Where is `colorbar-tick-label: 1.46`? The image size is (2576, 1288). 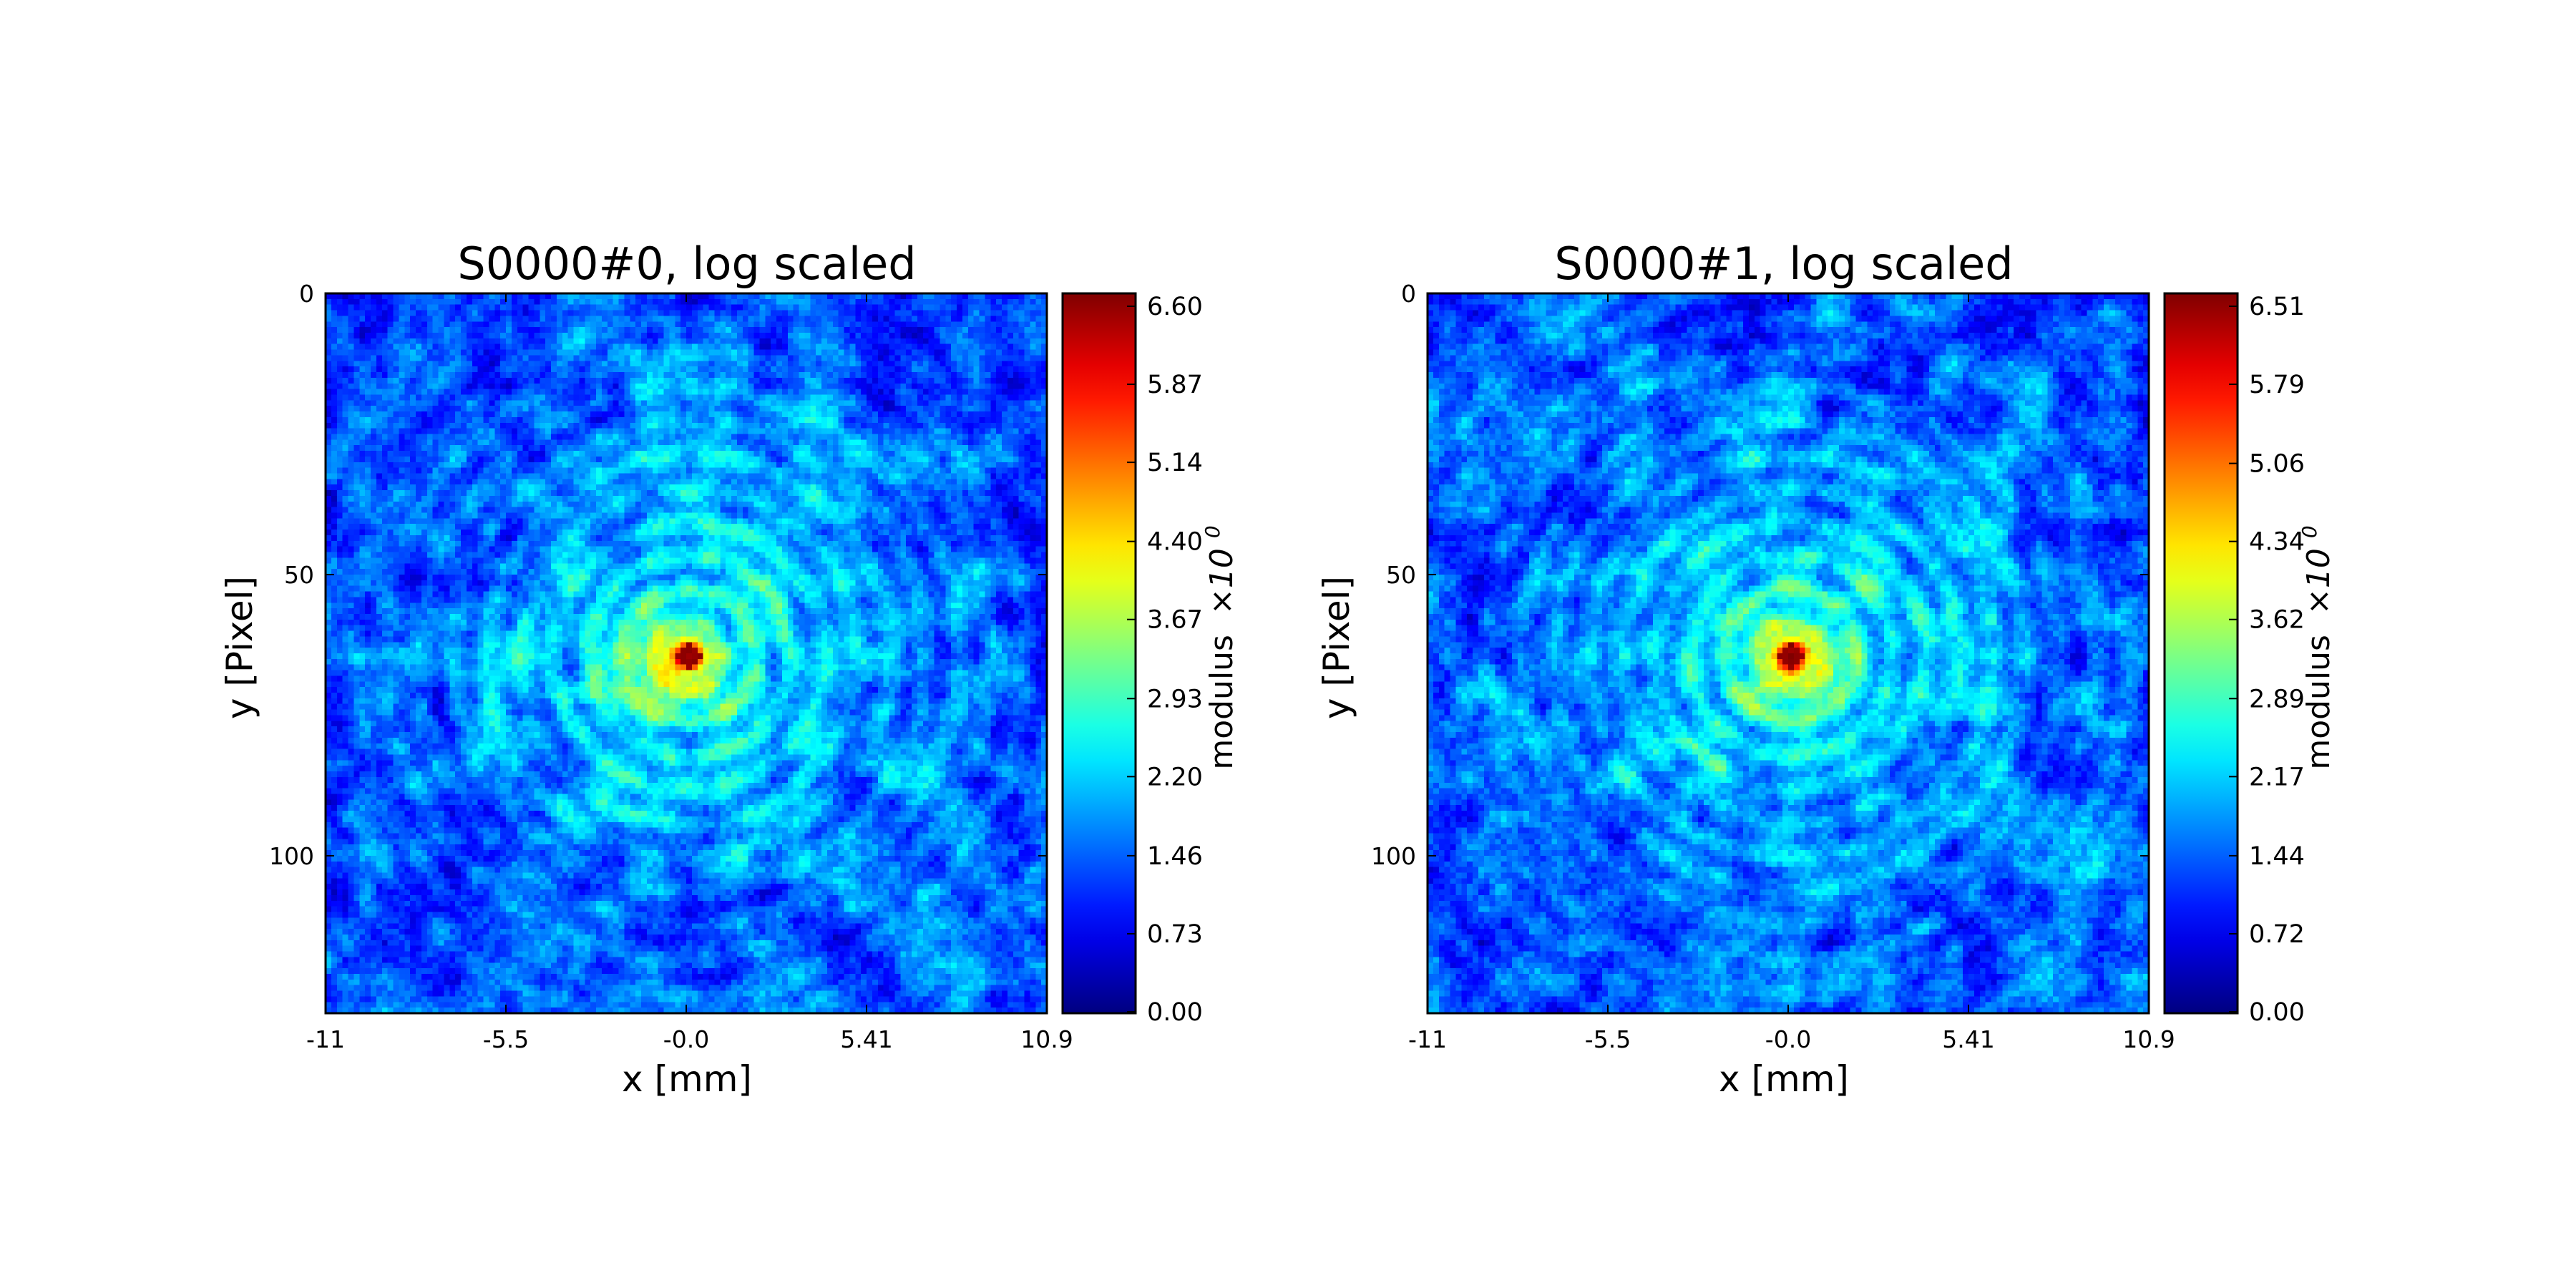 colorbar-tick-label: 1.46 is located at coordinates (1175, 856).